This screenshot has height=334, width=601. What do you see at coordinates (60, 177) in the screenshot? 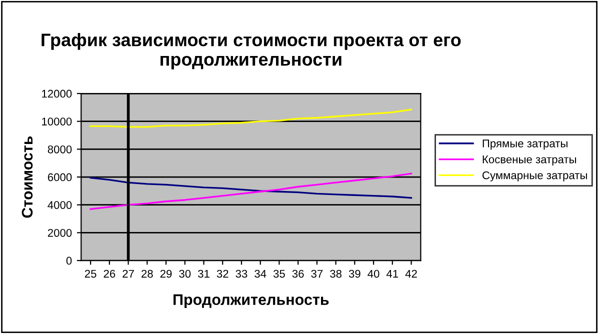
I see `y-tick-label: 6000` at bounding box center [60, 177].